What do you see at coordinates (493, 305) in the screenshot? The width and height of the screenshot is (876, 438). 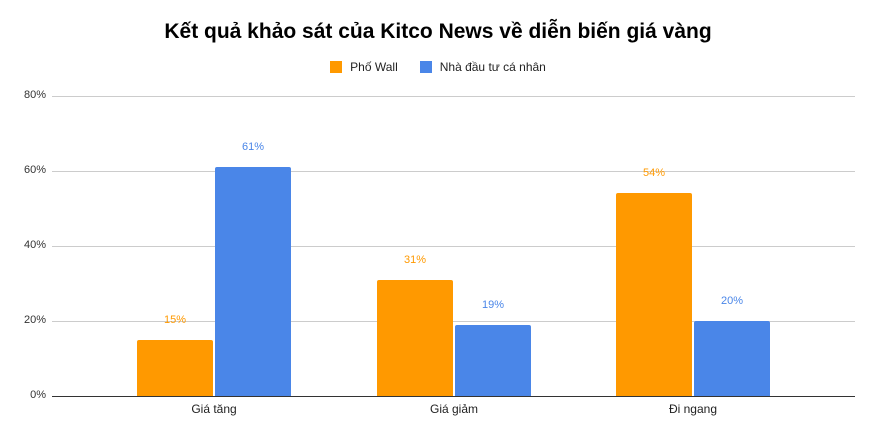 I see `bar-value-label: 19%` at bounding box center [493, 305].